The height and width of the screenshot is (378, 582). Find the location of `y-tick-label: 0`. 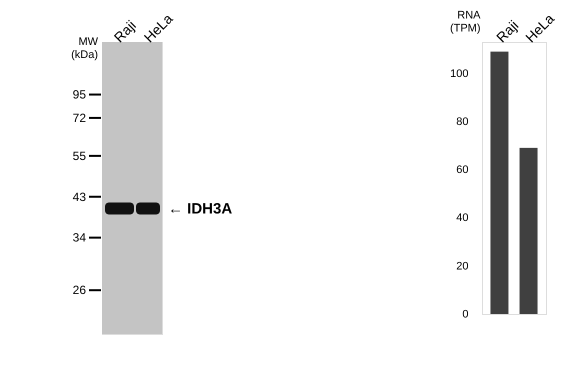

y-tick-label: 0 is located at coordinates (465, 314).